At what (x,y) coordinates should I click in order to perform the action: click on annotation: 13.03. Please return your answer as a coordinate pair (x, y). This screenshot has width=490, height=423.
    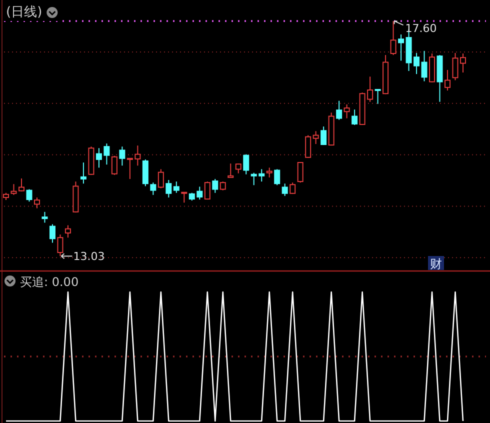
    Looking at the image, I should click on (89, 257).